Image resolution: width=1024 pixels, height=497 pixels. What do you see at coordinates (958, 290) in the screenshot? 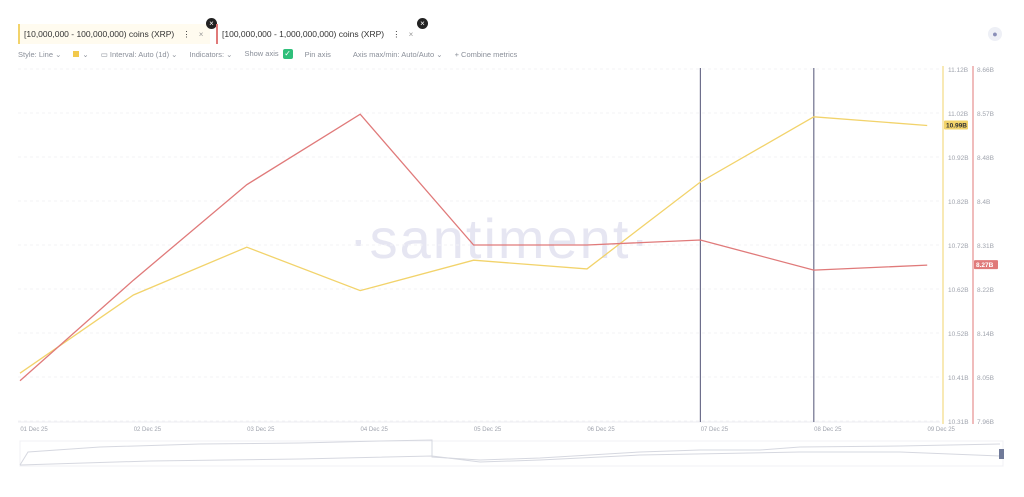
I see `left-axis-tick: 10.62B` at bounding box center [958, 290].